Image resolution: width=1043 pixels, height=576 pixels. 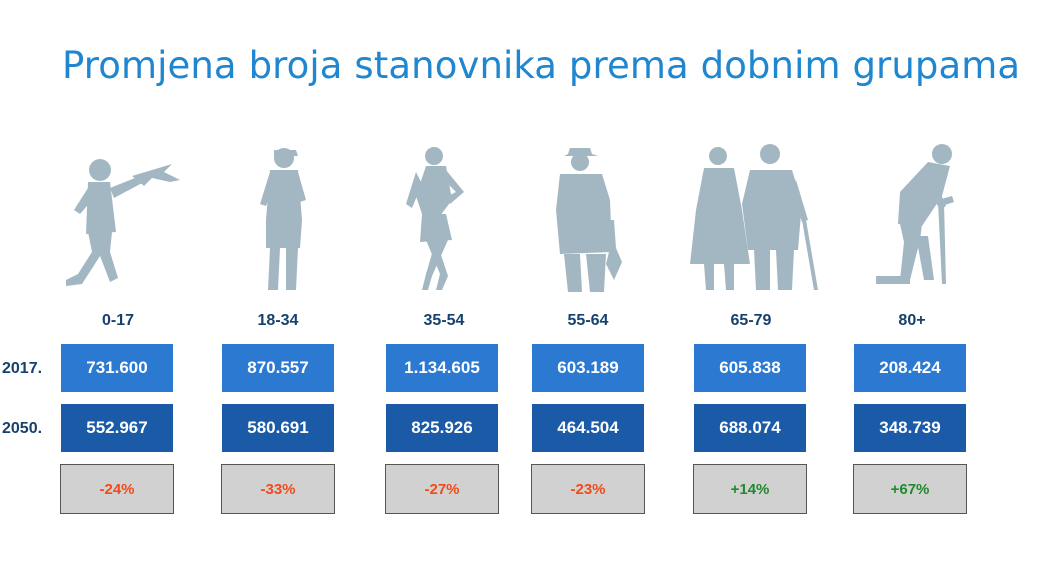 What do you see at coordinates (588, 368) in the screenshot?
I see `value-2017-55-64: 603.189` at bounding box center [588, 368].